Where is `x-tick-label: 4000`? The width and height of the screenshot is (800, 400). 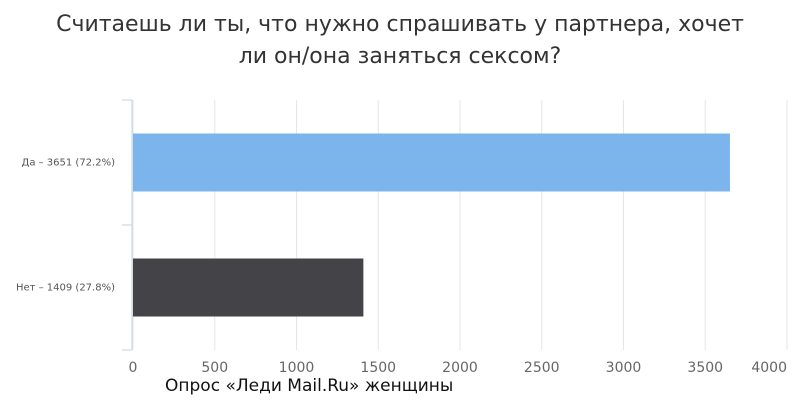 x-tick-label: 4000 is located at coordinates (769, 368).